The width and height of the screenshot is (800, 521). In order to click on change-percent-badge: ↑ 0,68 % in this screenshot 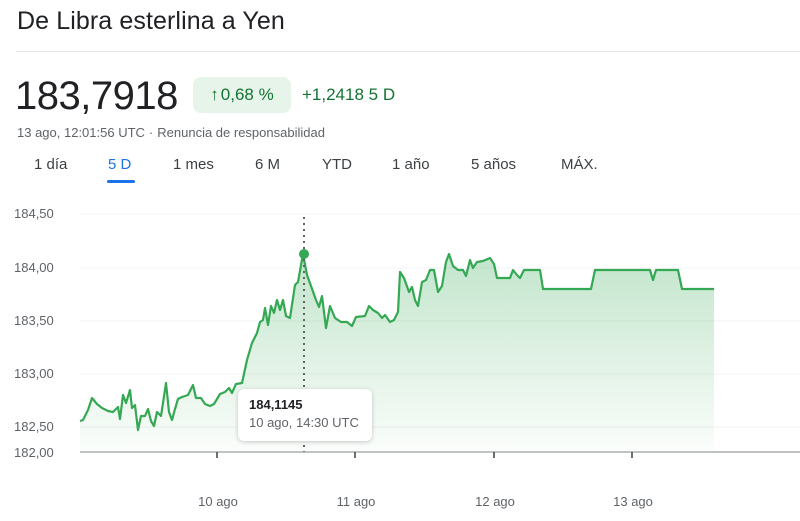, I will do `click(242, 95)`.